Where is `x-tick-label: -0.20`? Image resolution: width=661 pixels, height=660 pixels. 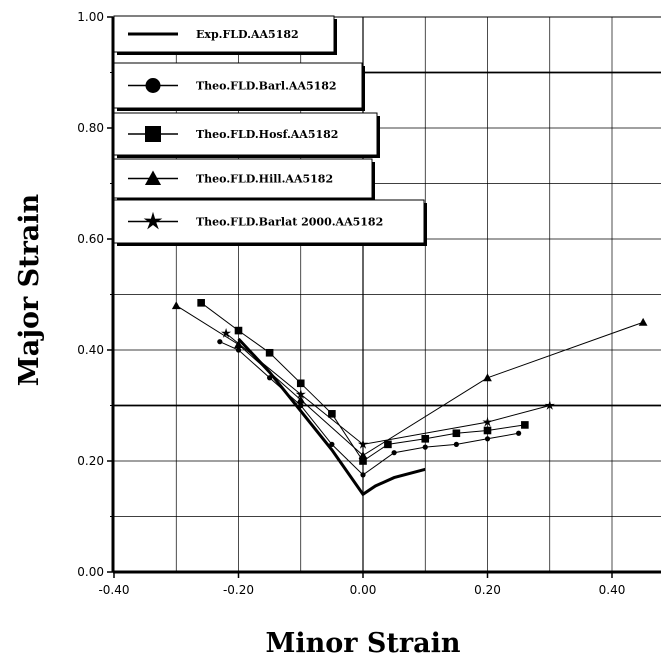
x-tick-label: -0.20 is located at coordinates (238, 590).